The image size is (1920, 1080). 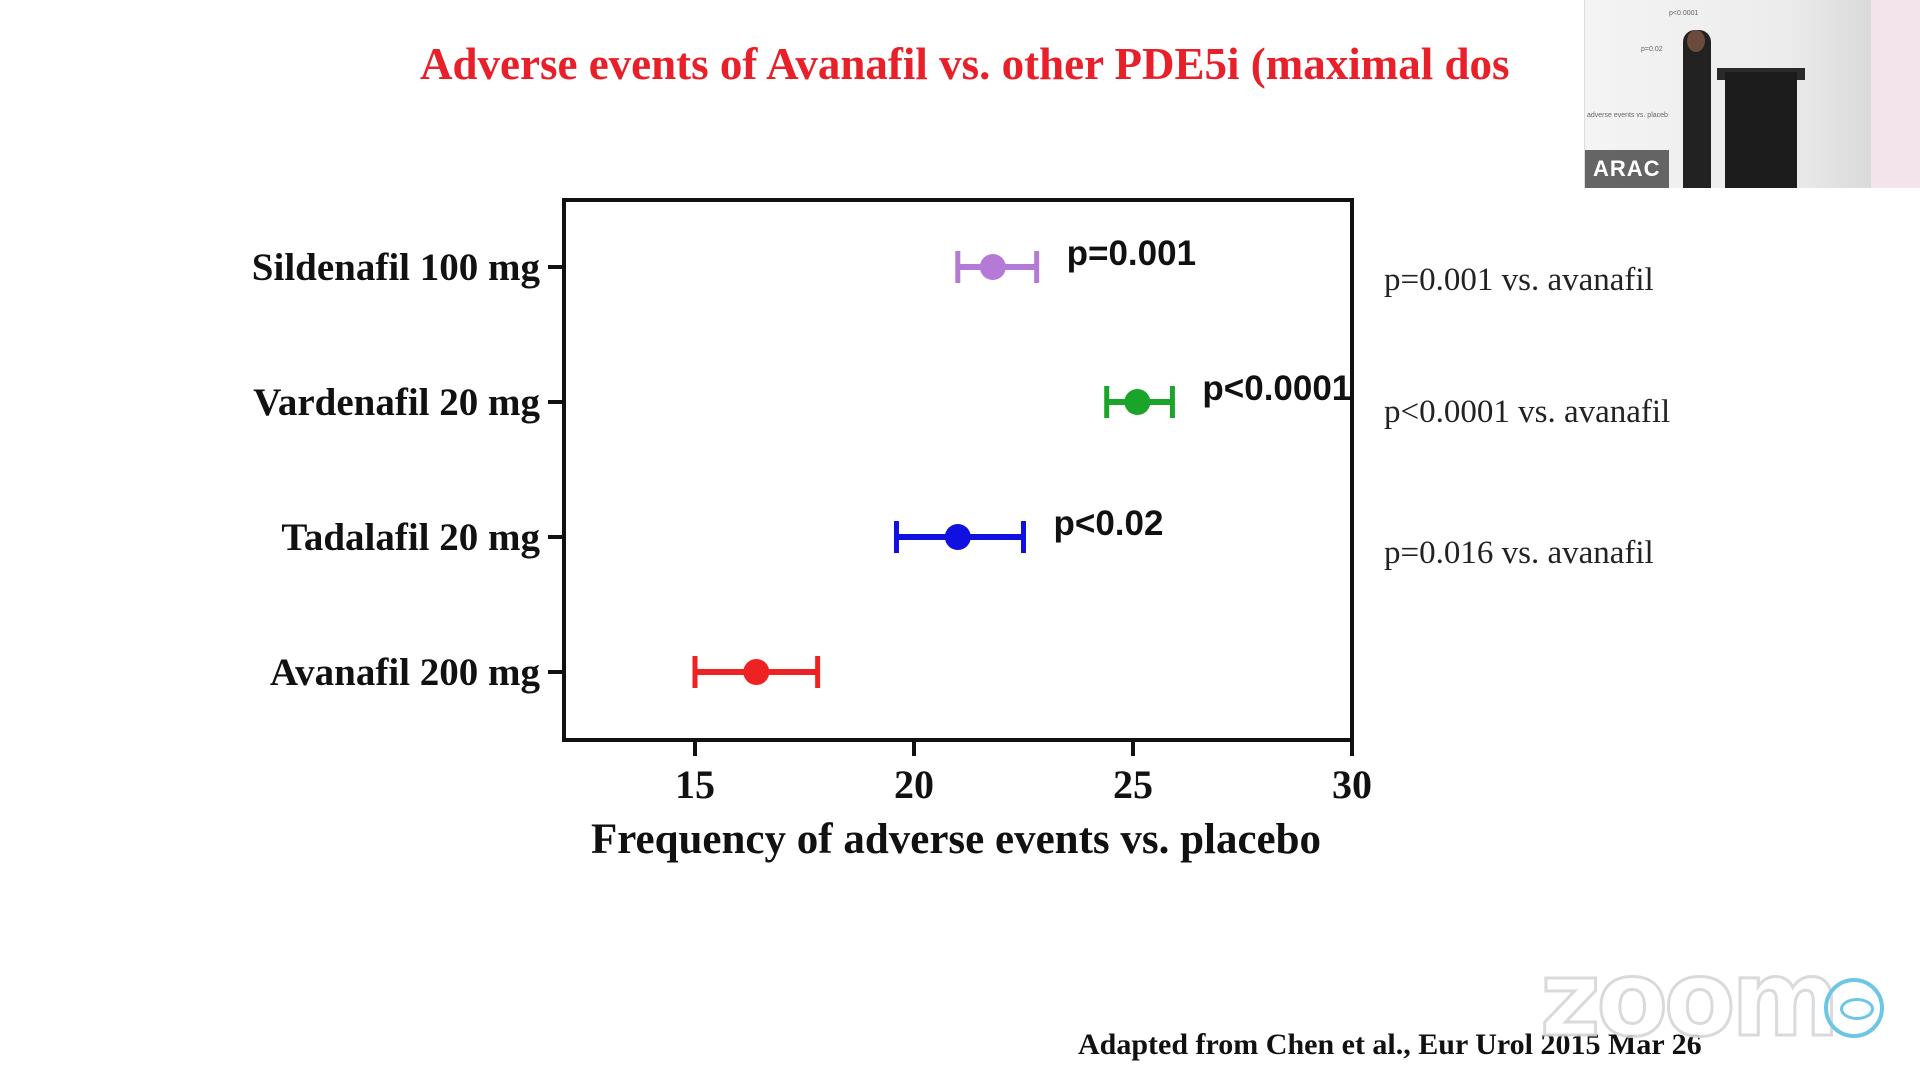 What do you see at coordinates (956, 839) in the screenshot?
I see `x-axis-title: Frequency of adverse events vs. placebo` at bounding box center [956, 839].